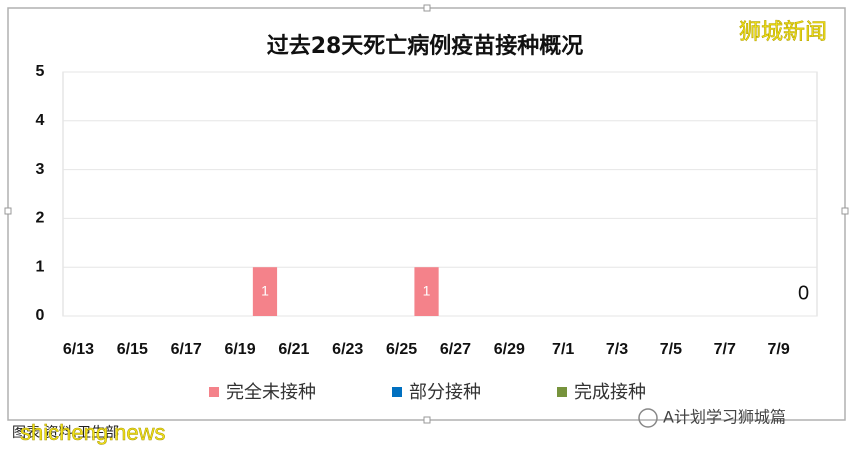  Describe the element at coordinates (40, 169) in the screenshot. I see `y-tick-label: 3` at that location.